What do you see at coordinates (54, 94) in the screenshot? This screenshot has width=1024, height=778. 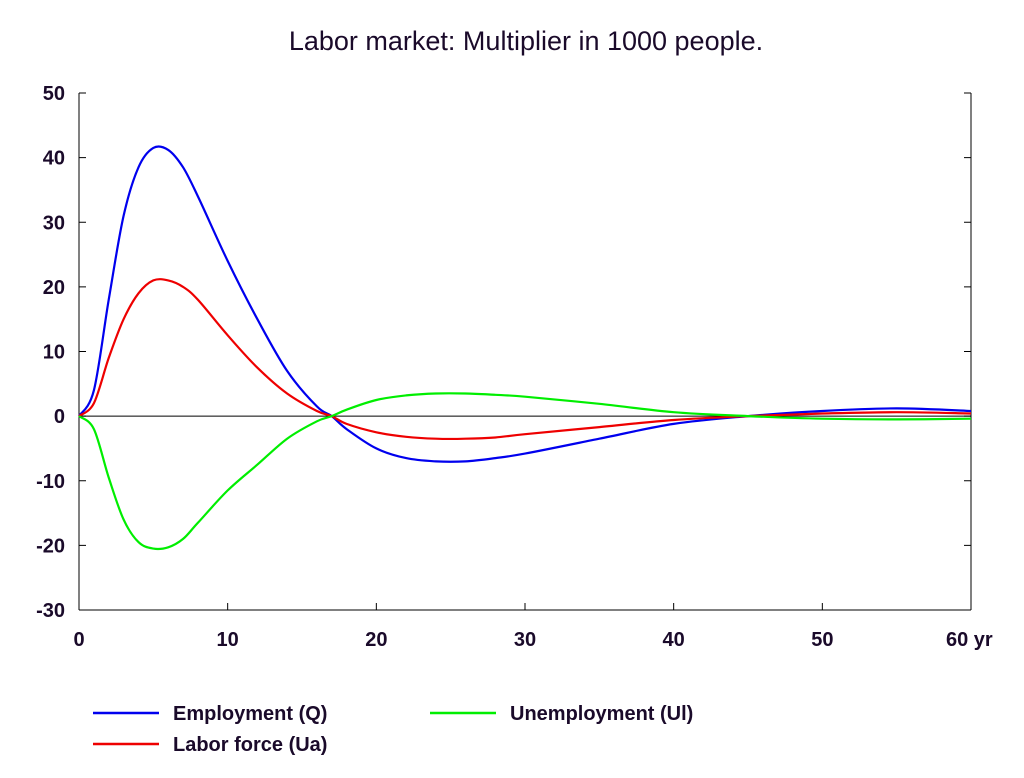 I see `y-tick-label: 50` at bounding box center [54, 94].